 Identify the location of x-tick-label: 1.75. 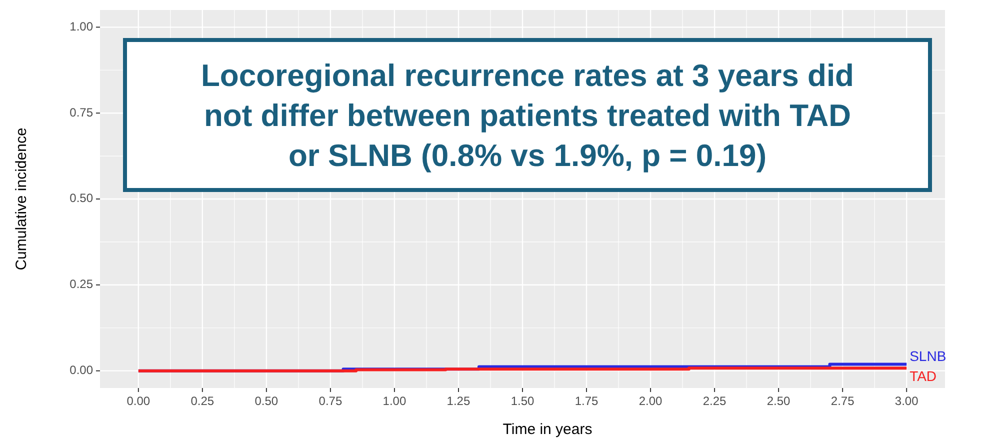
(586, 401).